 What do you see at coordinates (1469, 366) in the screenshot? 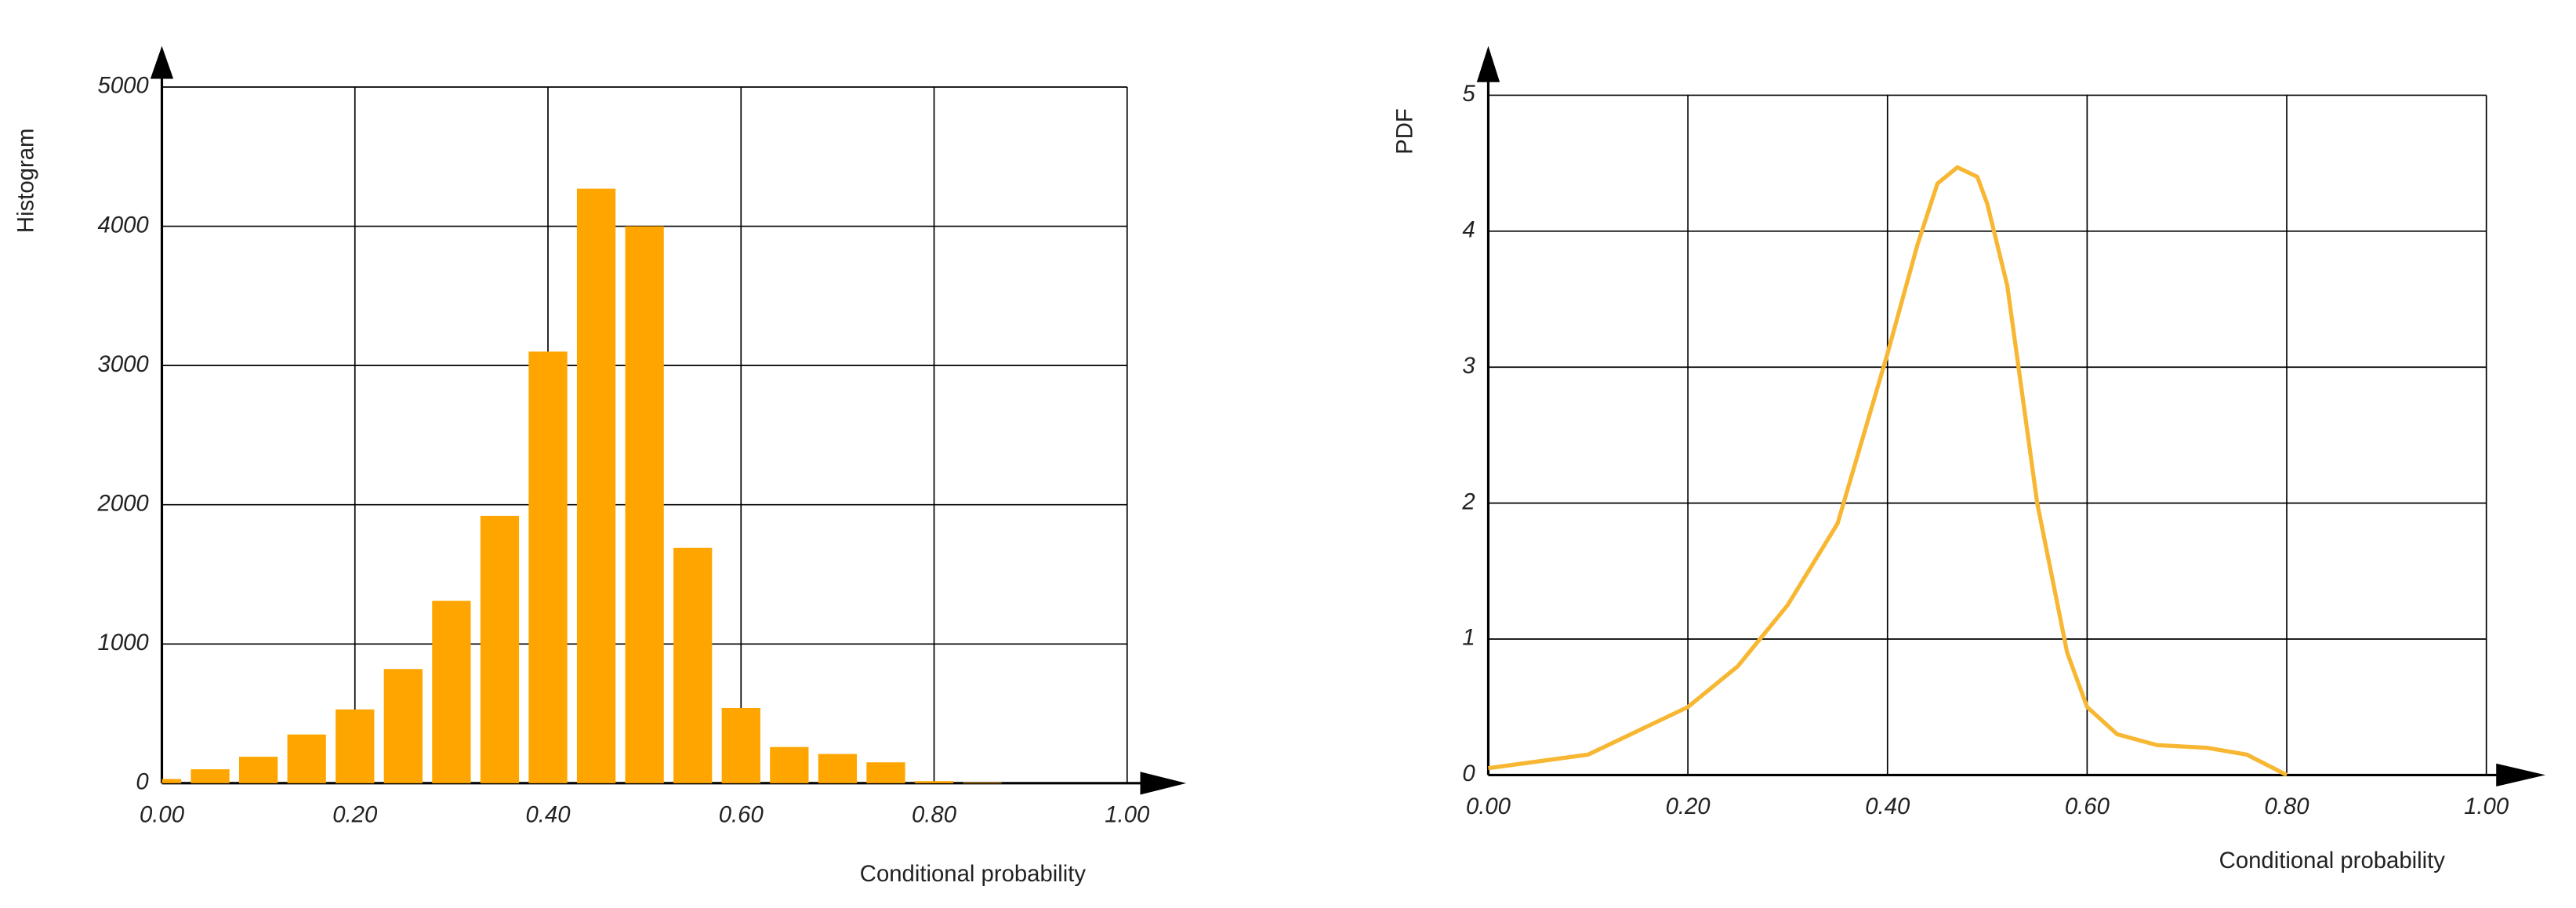
I see `y-tick-label: 3` at bounding box center [1469, 366].